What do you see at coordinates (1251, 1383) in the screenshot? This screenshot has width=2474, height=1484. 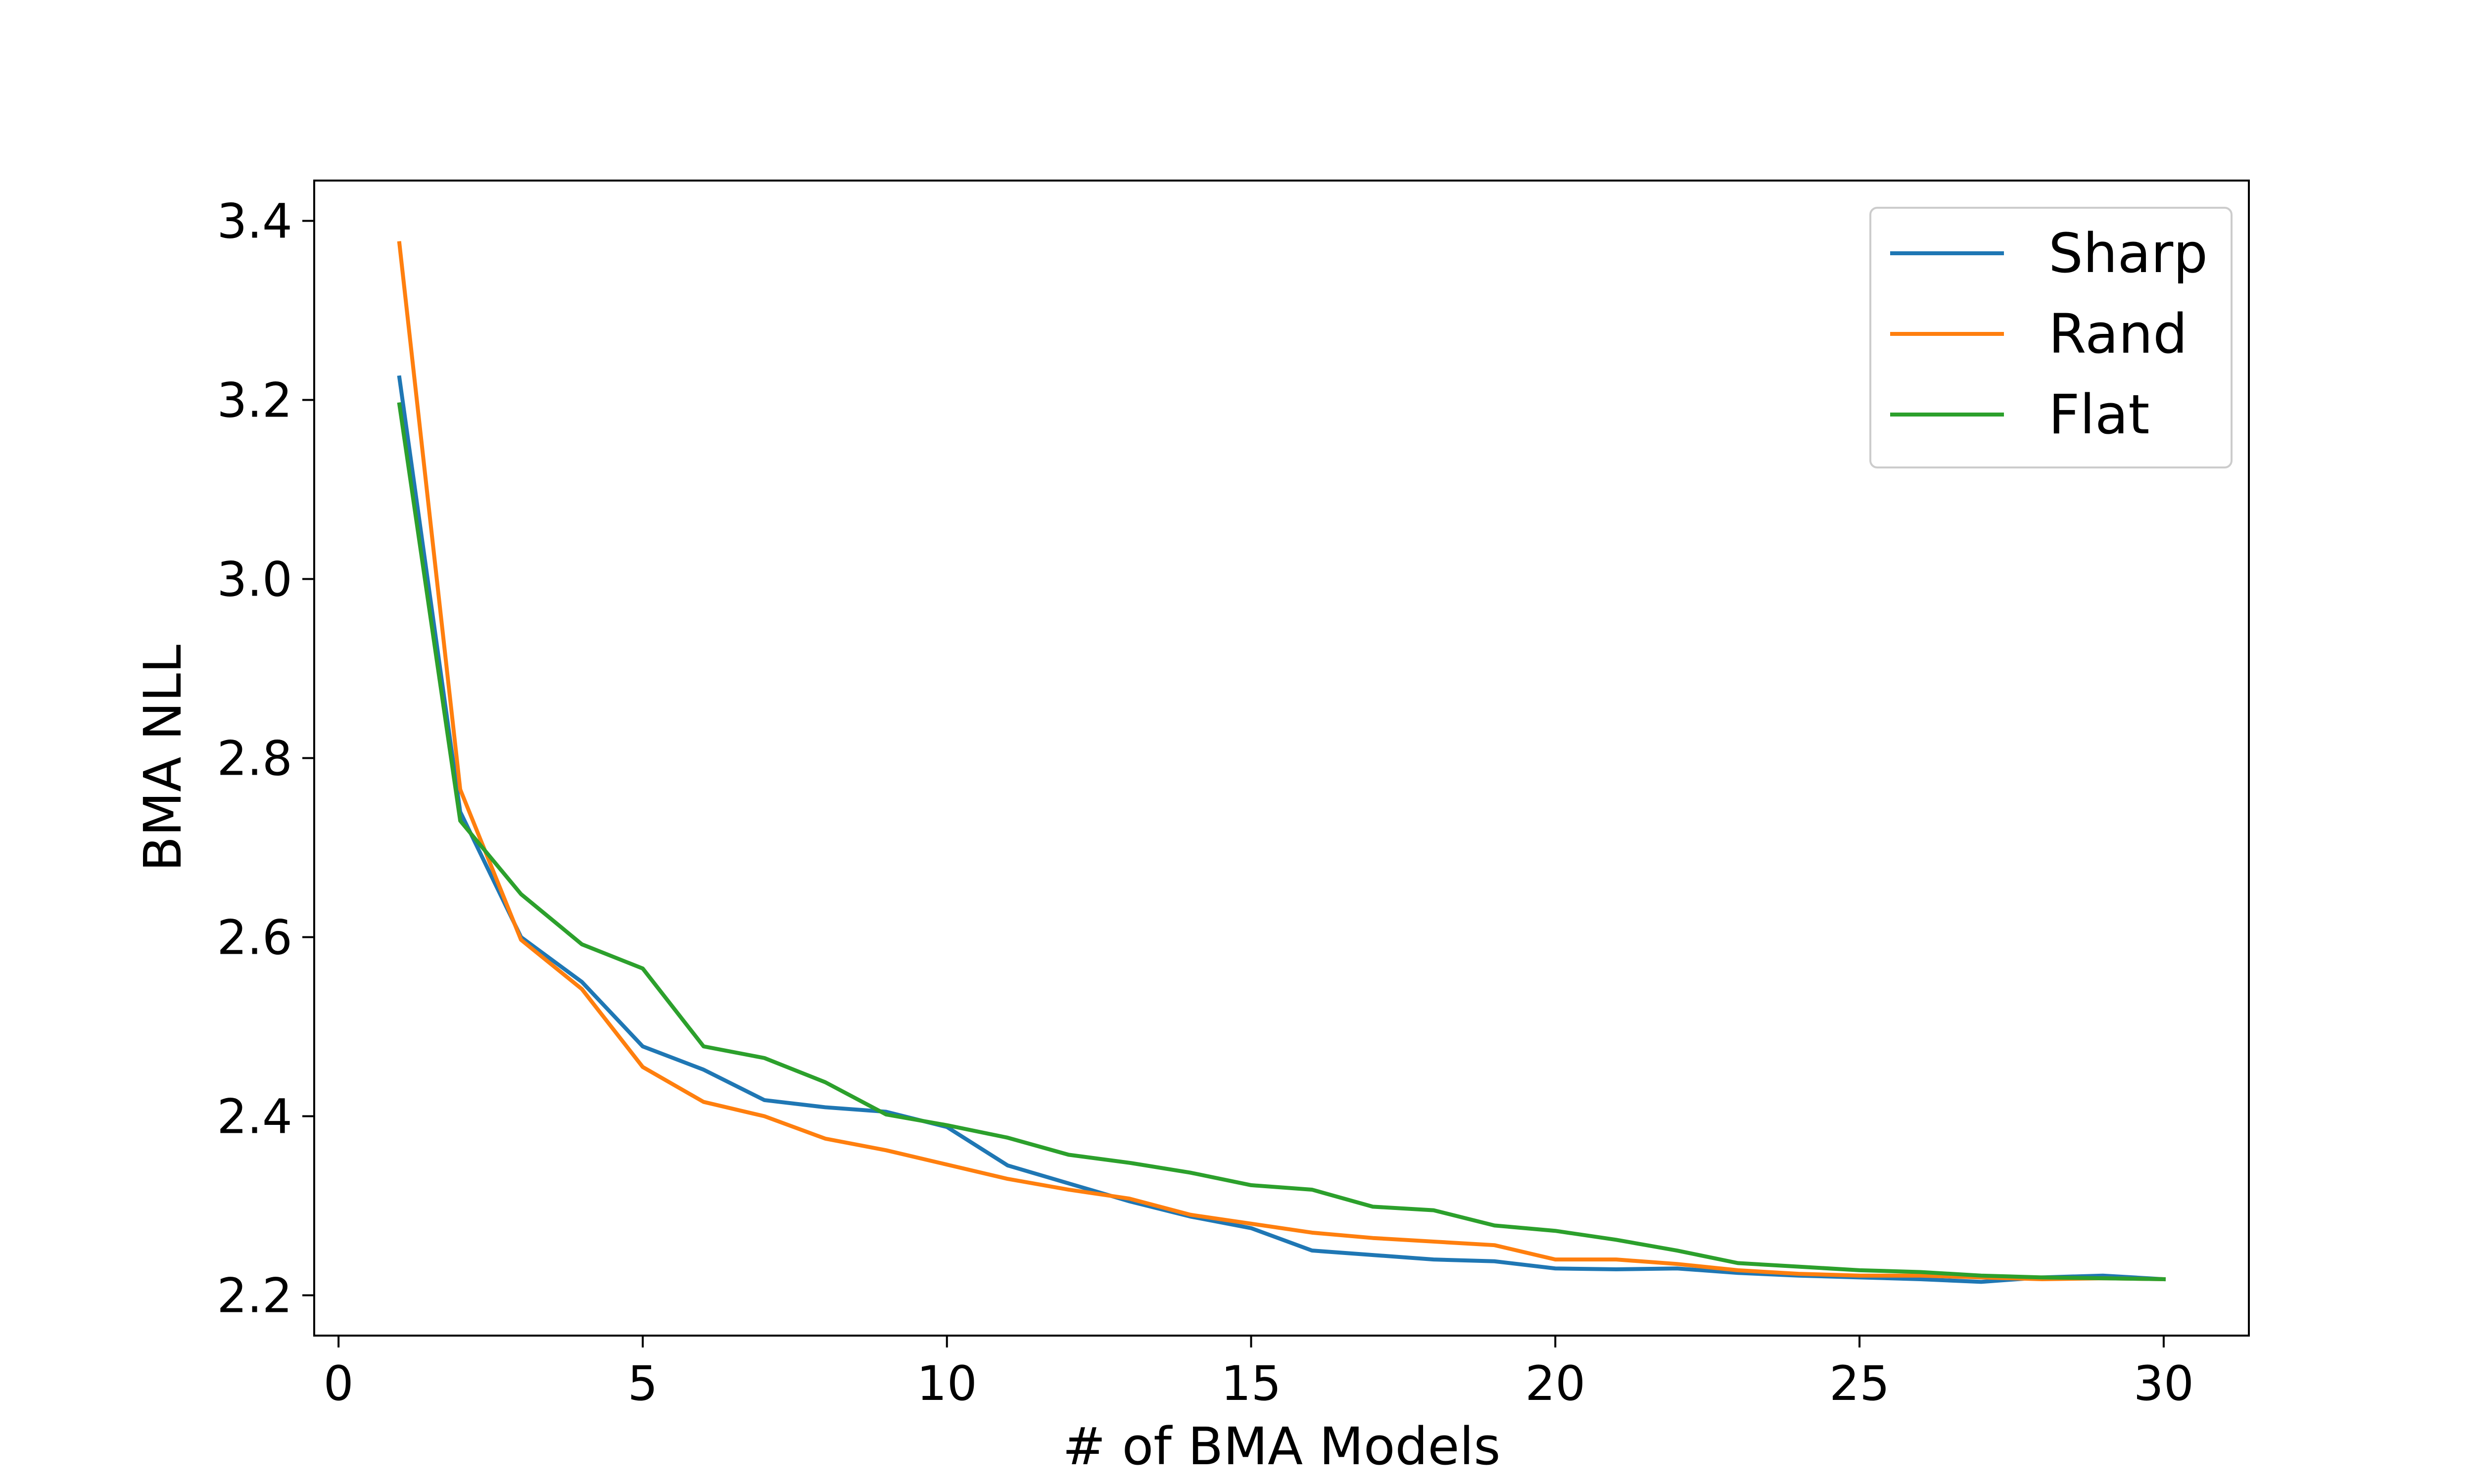 I see `x-tick-label: 15` at bounding box center [1251, 1383].